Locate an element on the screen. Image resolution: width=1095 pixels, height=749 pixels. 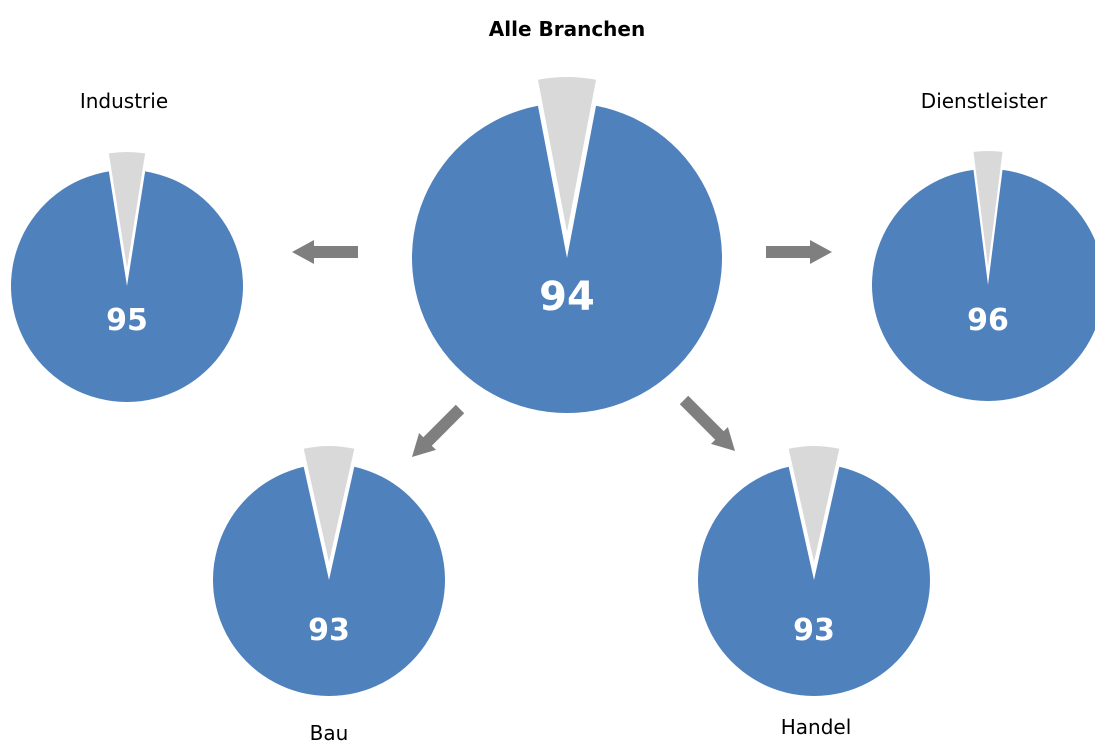
arrow-to-handel is located at coordinates (707, 423).